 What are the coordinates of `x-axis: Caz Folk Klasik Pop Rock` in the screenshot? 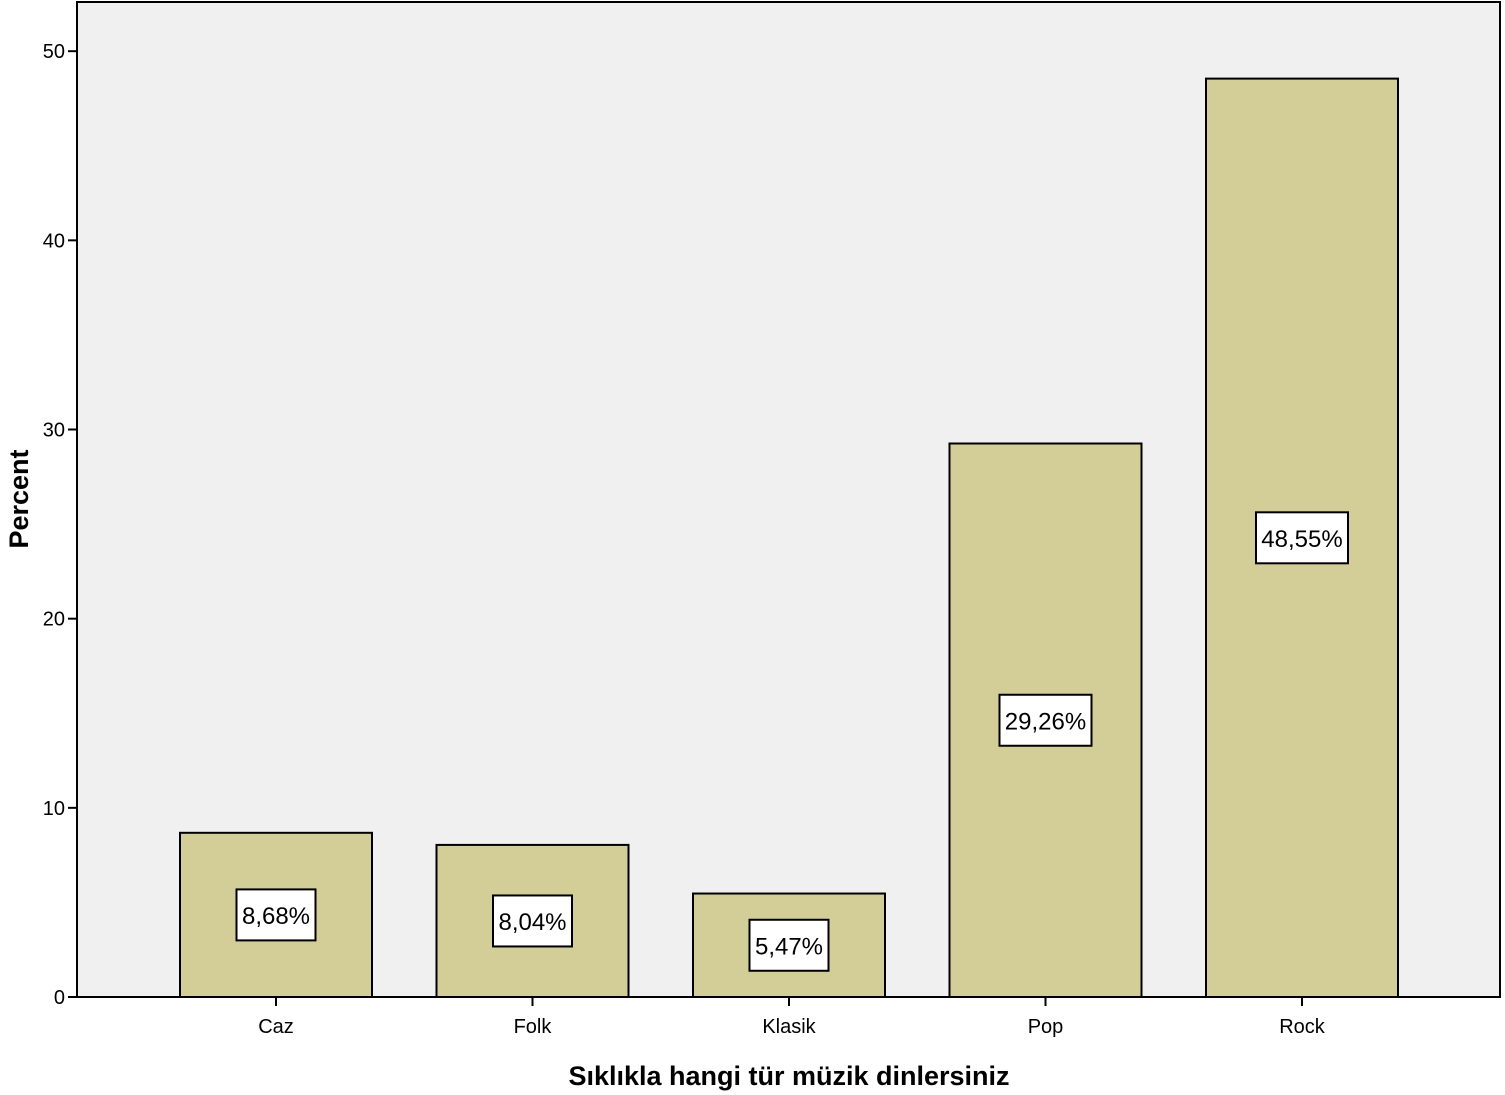 It's located at (792, 1017).